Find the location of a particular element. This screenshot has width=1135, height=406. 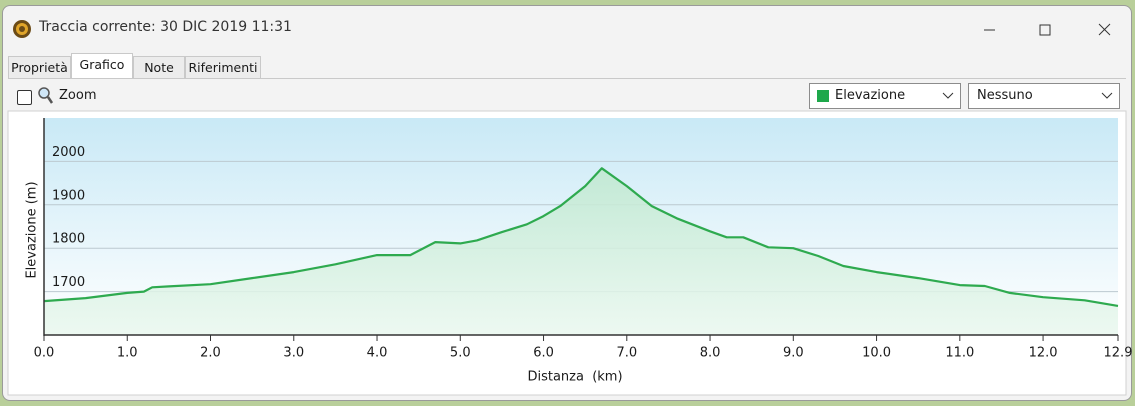

x-tick-label: 1.0 is located at coordinates (127, 353).